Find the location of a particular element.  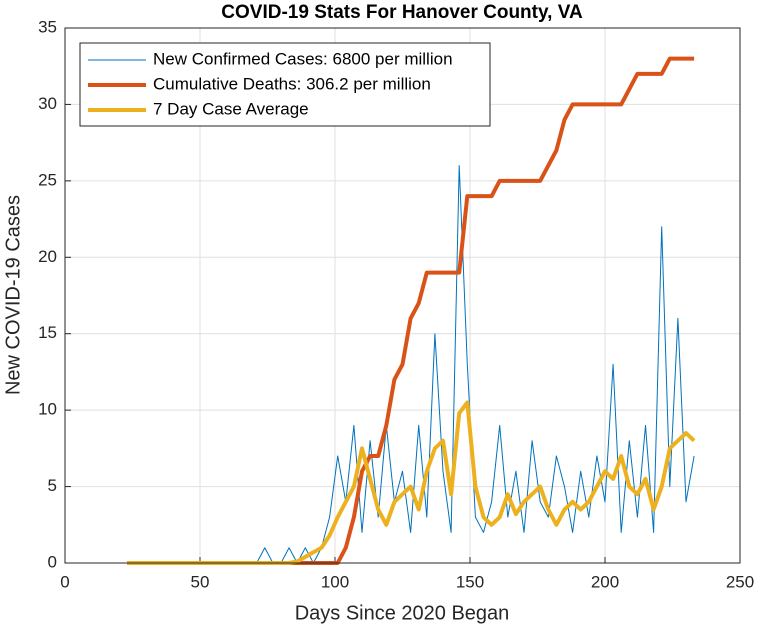

y-tick-label: 0 is located at coordinates (52, 561).